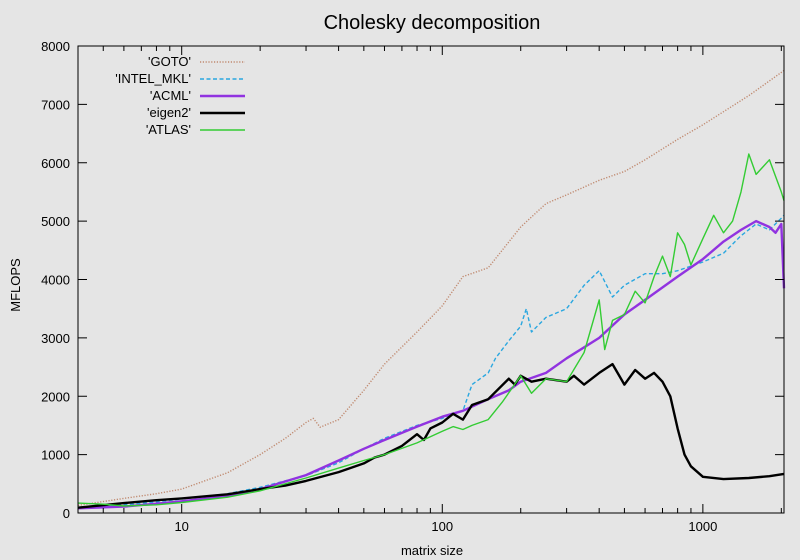 The height and width of the screenshot is (560, 800). Describe the element at coordinates (55, 46) in the screenshot. I see `y-tick-label-8: 8000` at that location.